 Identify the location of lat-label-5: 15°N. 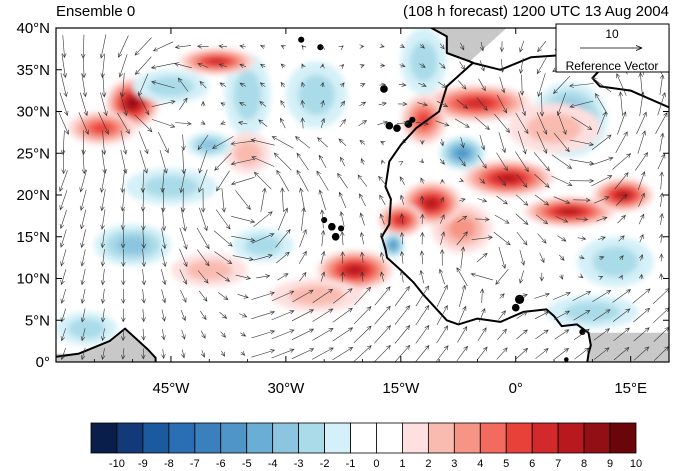
(33, 237).